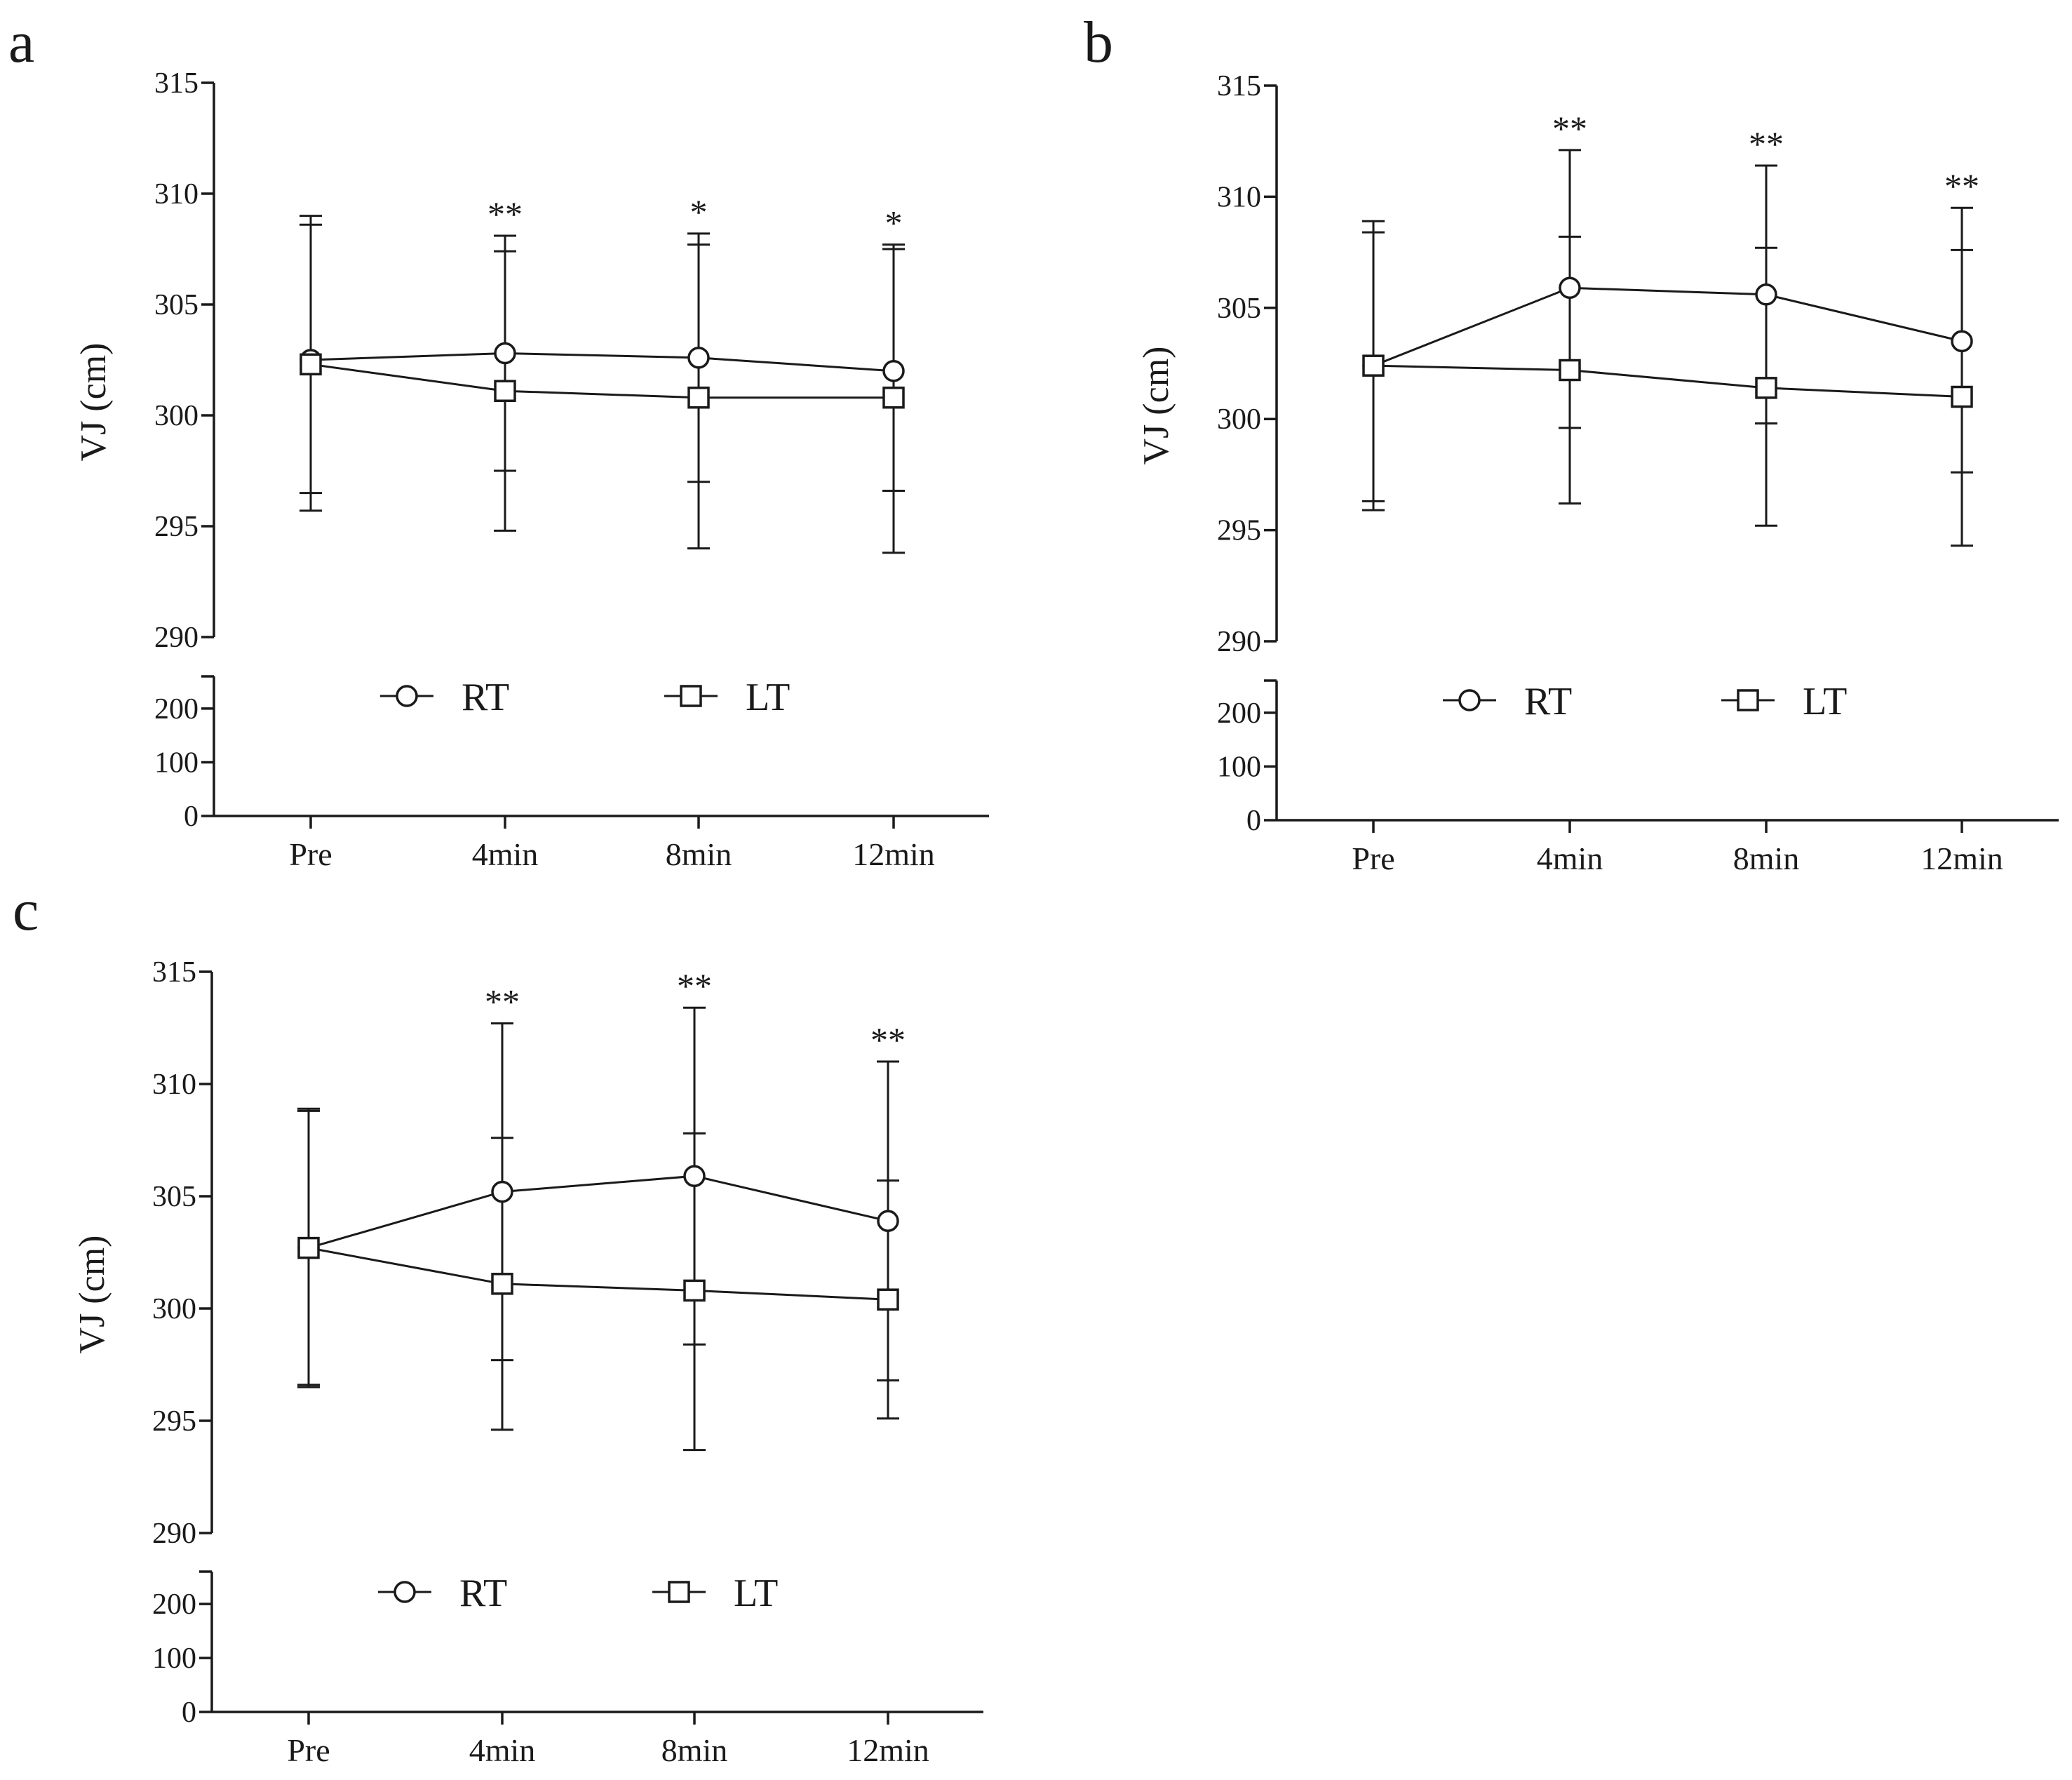  What do you see at coordinates (21, 42) in the screenshot?
I see `panel-letter: a` at bounding box center [21, 42].